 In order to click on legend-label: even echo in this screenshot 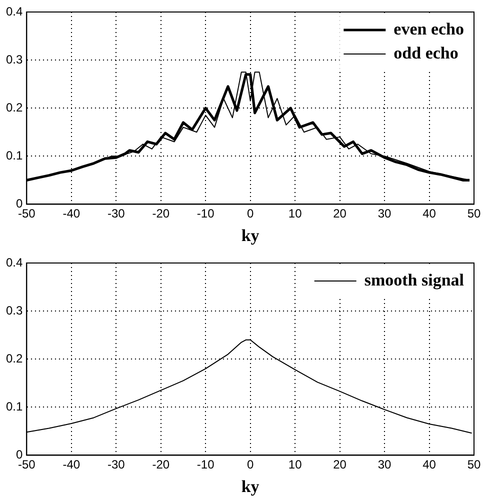, I will do `click(429, 28)`.